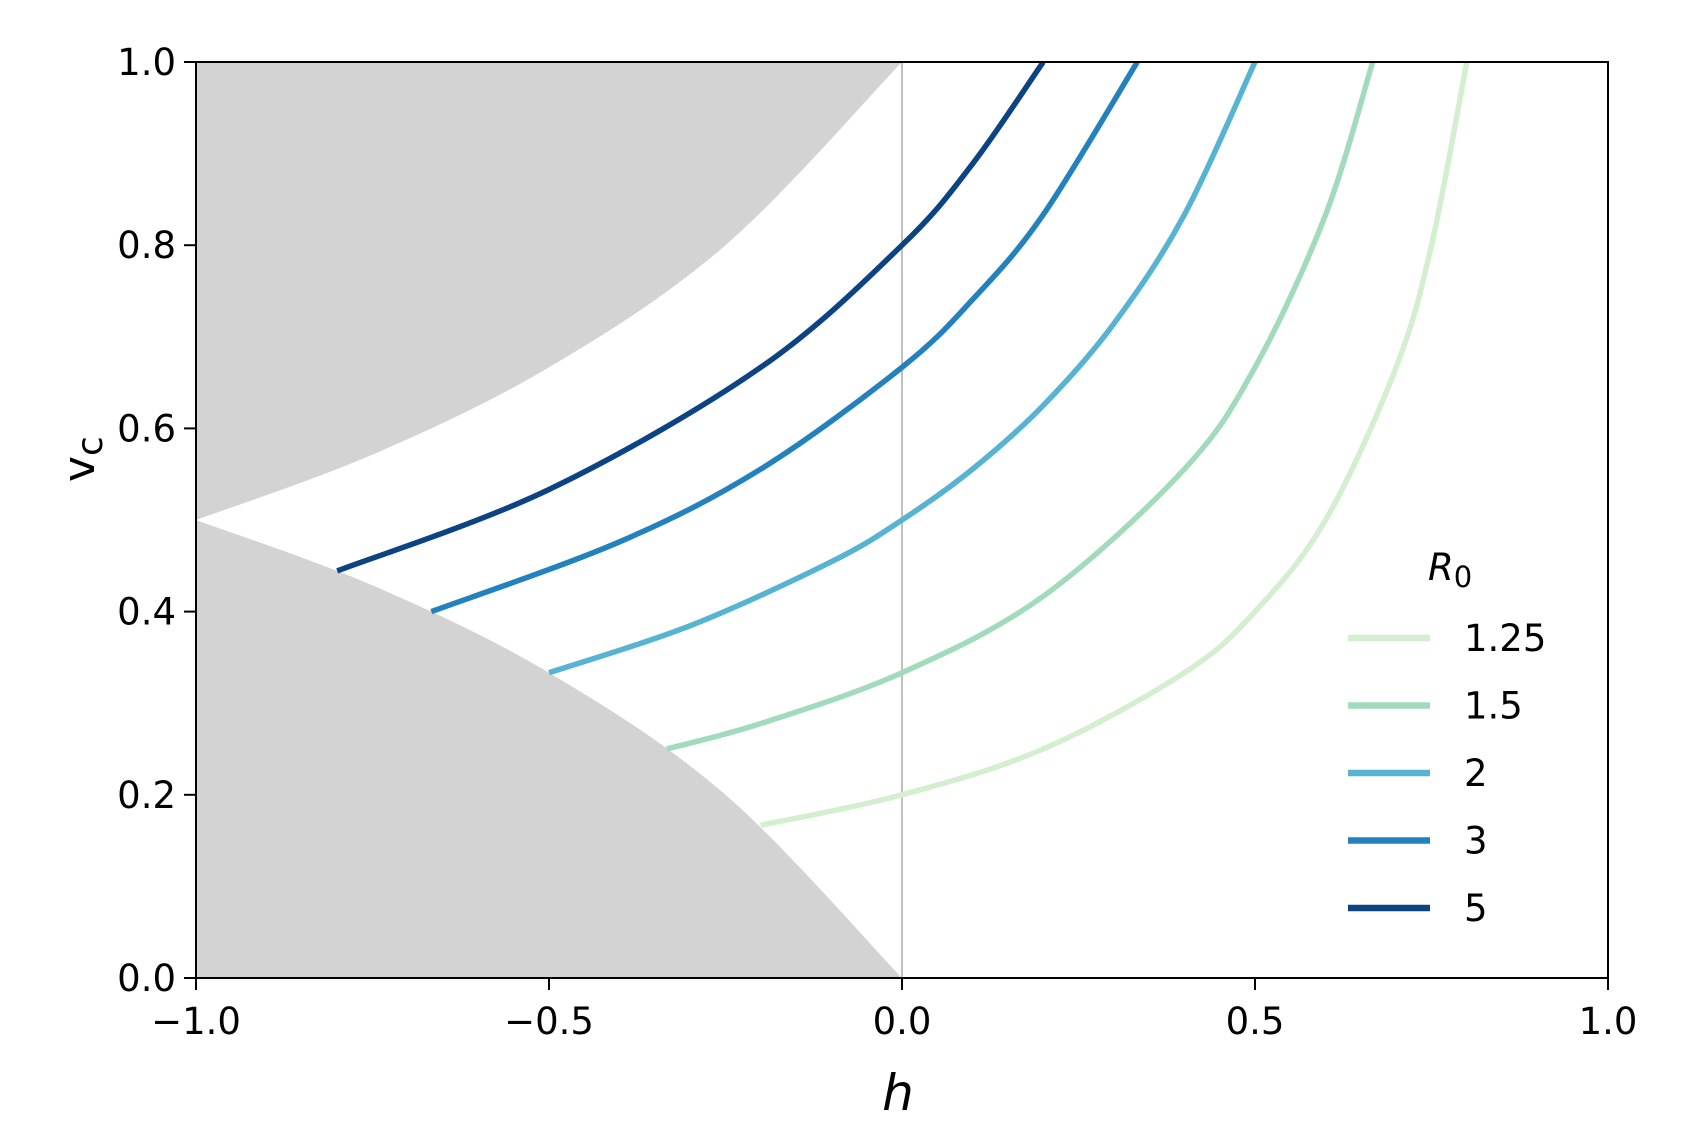  I want to click on legend-title: R, so click(1441, 567).